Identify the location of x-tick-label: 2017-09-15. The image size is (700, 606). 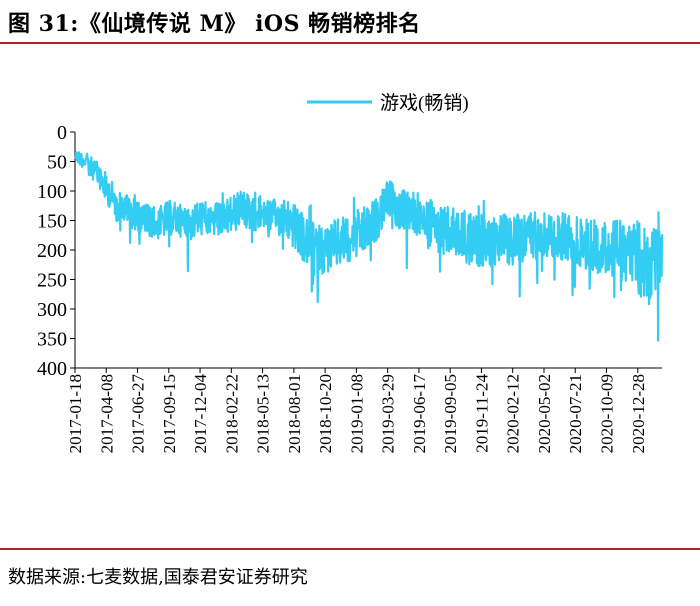
(169, 413).